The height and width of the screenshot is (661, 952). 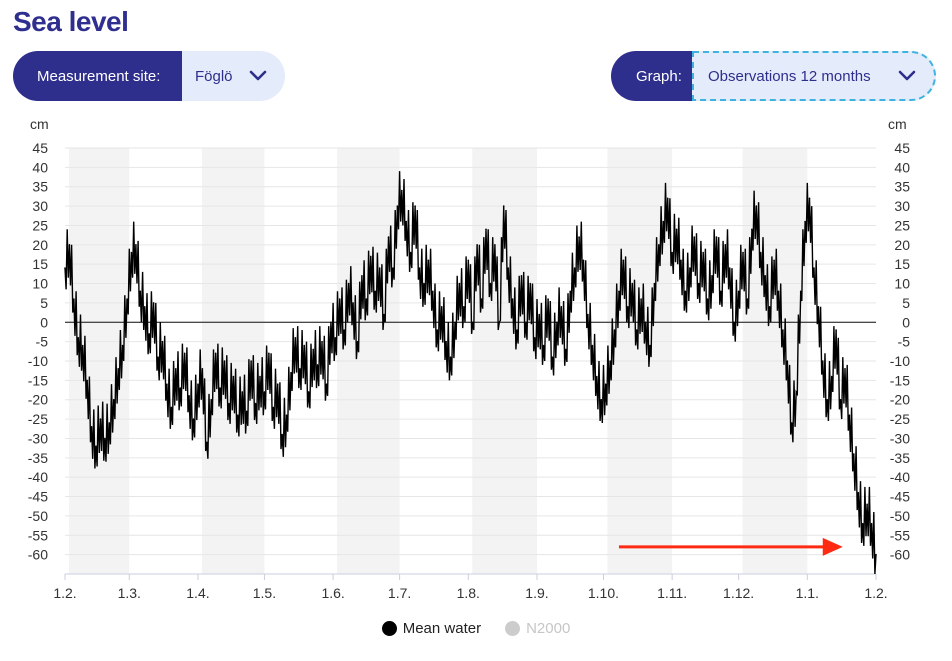 What do you see at coordinates (900, 477) in the screenshot?
I see `y-tick-label-right: -40` at bounding box center [900, 477].